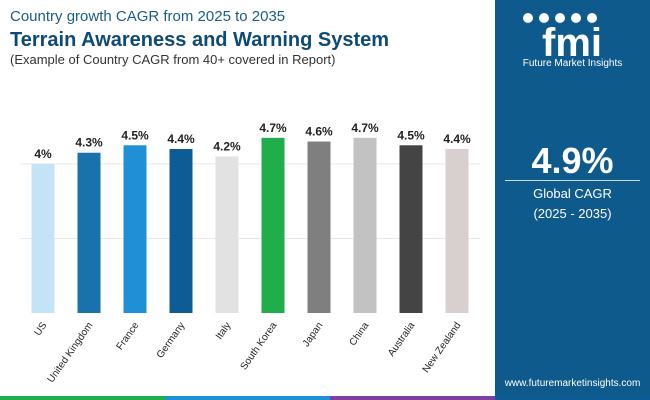 This screenshot has width=650, height=400. Describe the element at coordinates (43, 154) in the screenshot. I see `data-label-us: 4%` at that location.